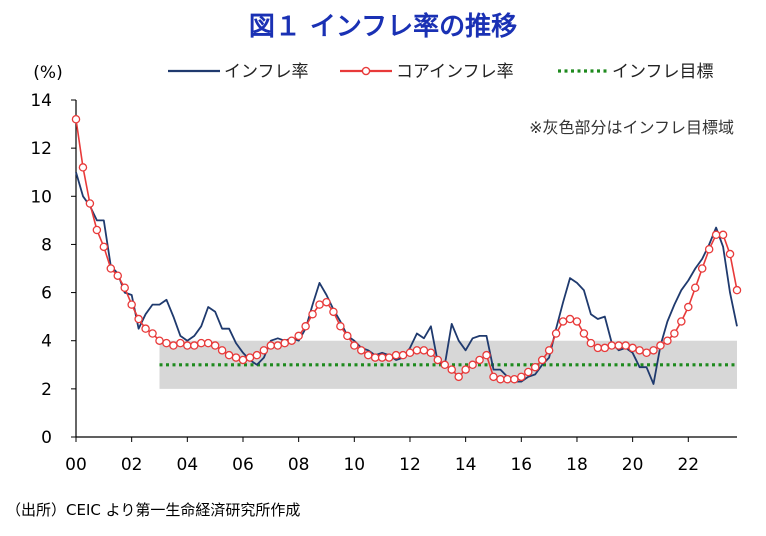 Image resolution: width=766 pixels, height=536 pixels. Describe the element at coordinates (46, 342) in the screenshot. I see `y-tick-label: 4` at that location.